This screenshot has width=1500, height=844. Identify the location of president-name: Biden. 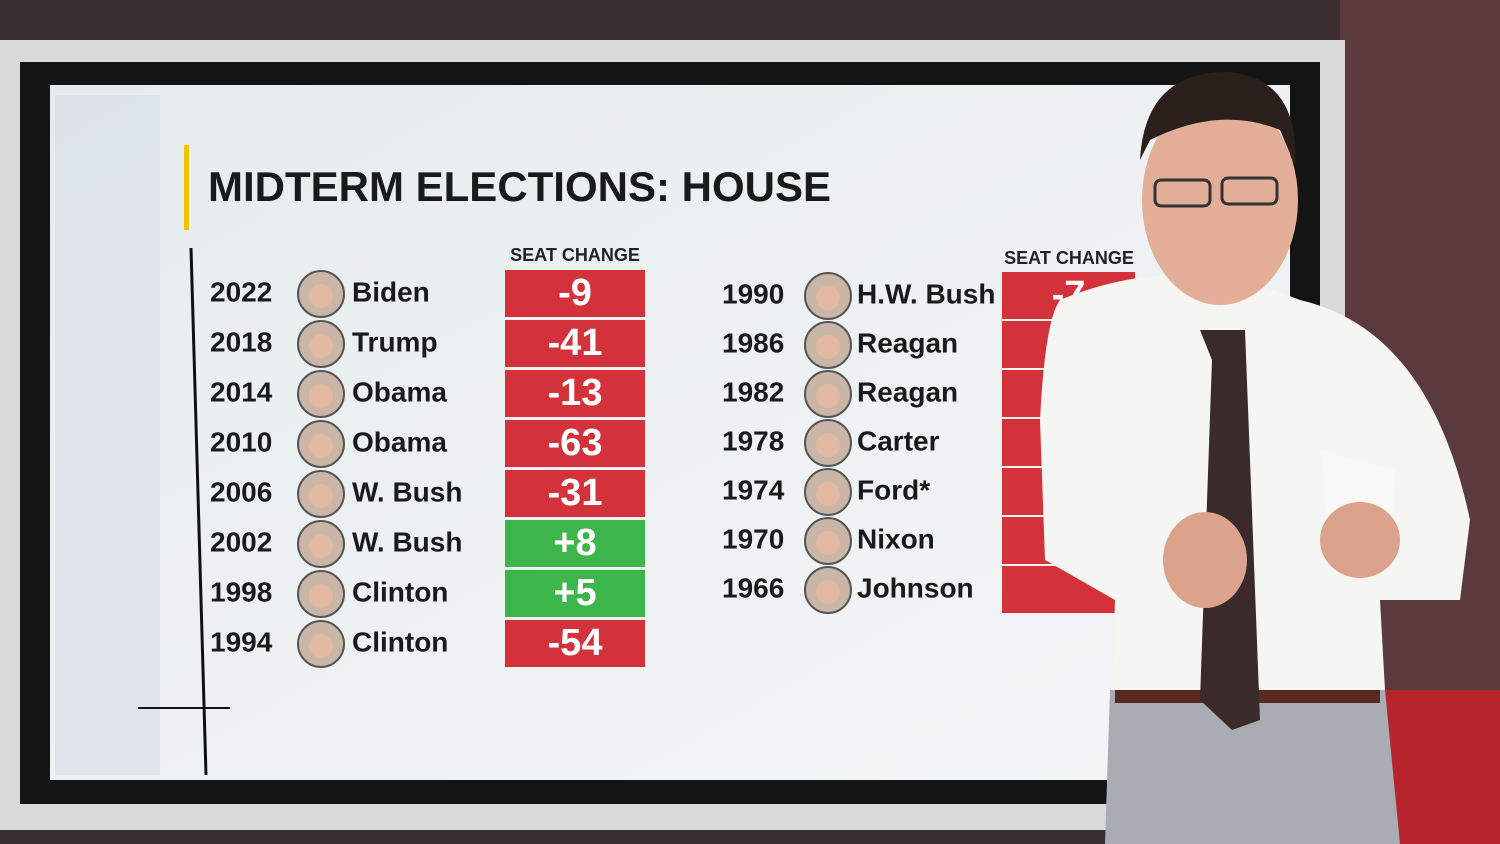
(391, 291).